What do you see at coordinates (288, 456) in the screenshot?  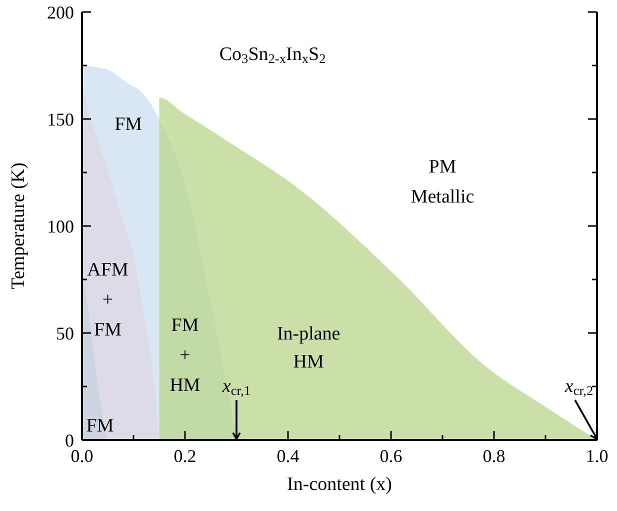 I see `x-tick-label: 0.4` at bounding box center [288, 456].